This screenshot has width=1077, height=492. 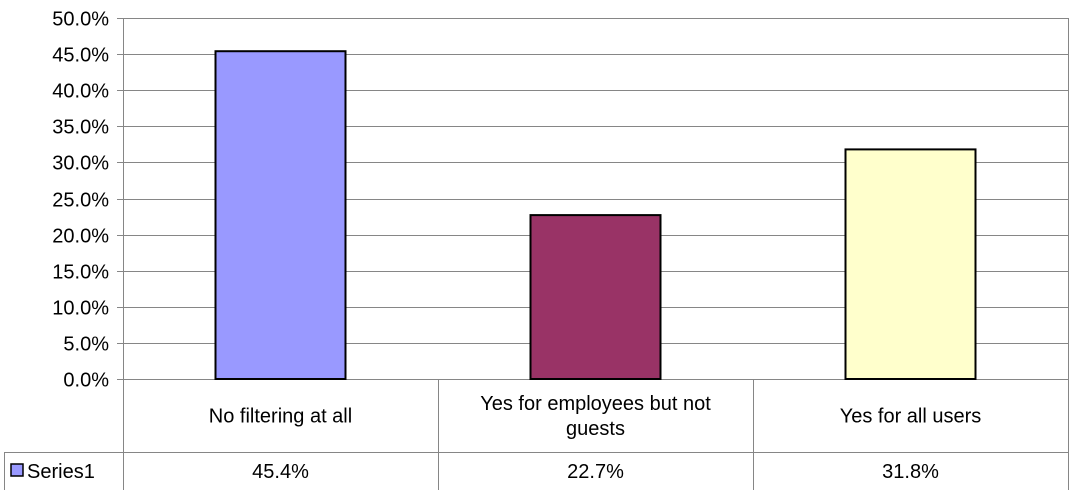 I want to click on y-tick-label: 35.0%, so click(x=80, y=128).